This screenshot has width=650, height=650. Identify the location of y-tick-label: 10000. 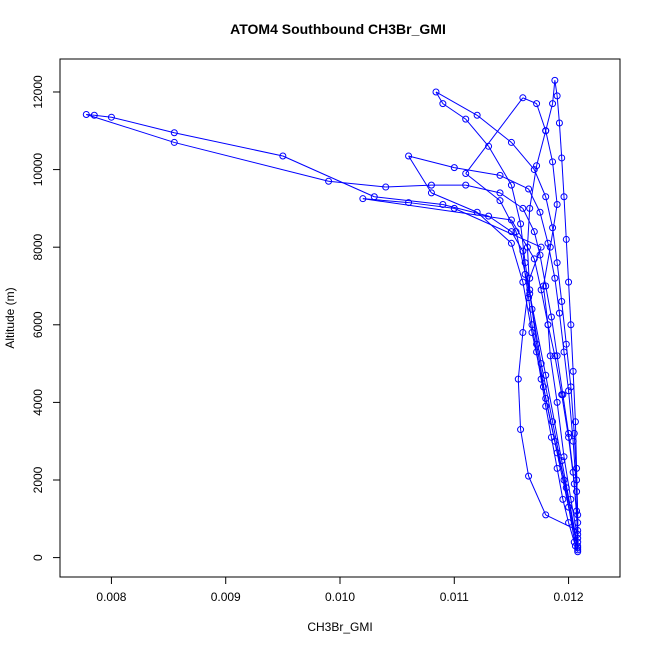
(38, 170).